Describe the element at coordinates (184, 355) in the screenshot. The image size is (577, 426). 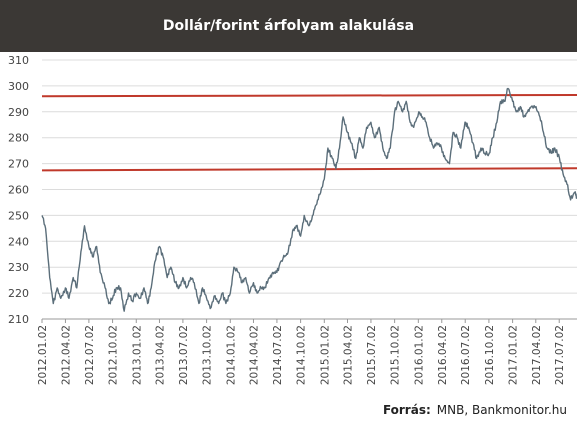
I see `x-tick-label: 2013.07.02` at that location.